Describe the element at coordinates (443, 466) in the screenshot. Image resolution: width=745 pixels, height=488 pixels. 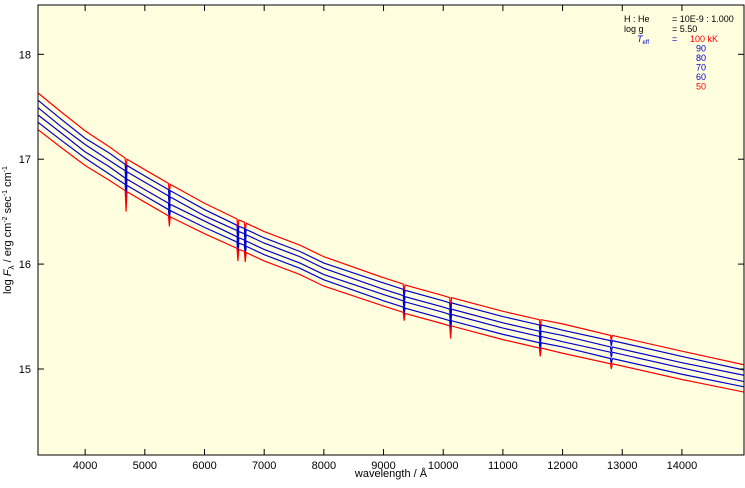
I see `x-tick-label: 10000` at that location.